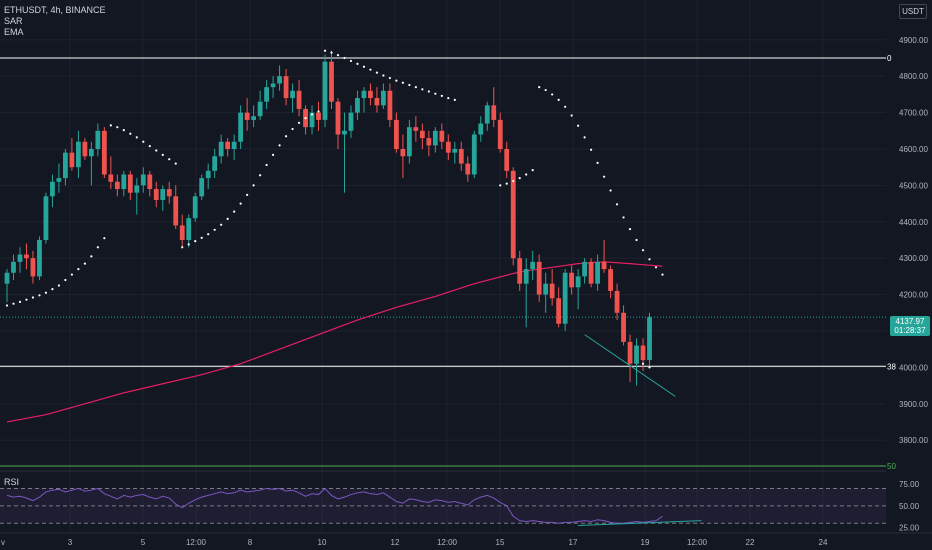 Image resolution: width=932 pixels, height=550 pixels. What do you see at coordinates (14, 32) in the screenshot?
I see `indicator-ema-label: EMA` at bounding box center [14, 32].